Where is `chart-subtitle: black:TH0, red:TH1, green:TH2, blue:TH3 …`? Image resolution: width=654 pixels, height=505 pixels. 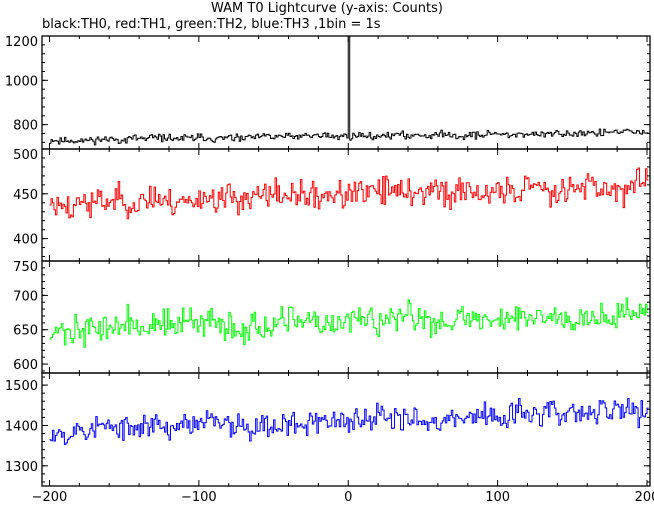 chart-subtitle: black:TH0, red:TH1, green:TH2, blue:TH3 … is located at coordinates (211, 24).